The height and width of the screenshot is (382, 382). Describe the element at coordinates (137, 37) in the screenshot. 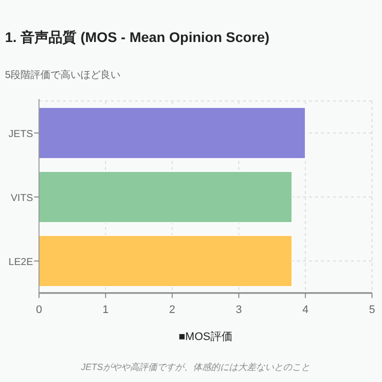

I see `chart-title: 1. 音声品質 (MOS - Mean Opinion Score)` at that location.